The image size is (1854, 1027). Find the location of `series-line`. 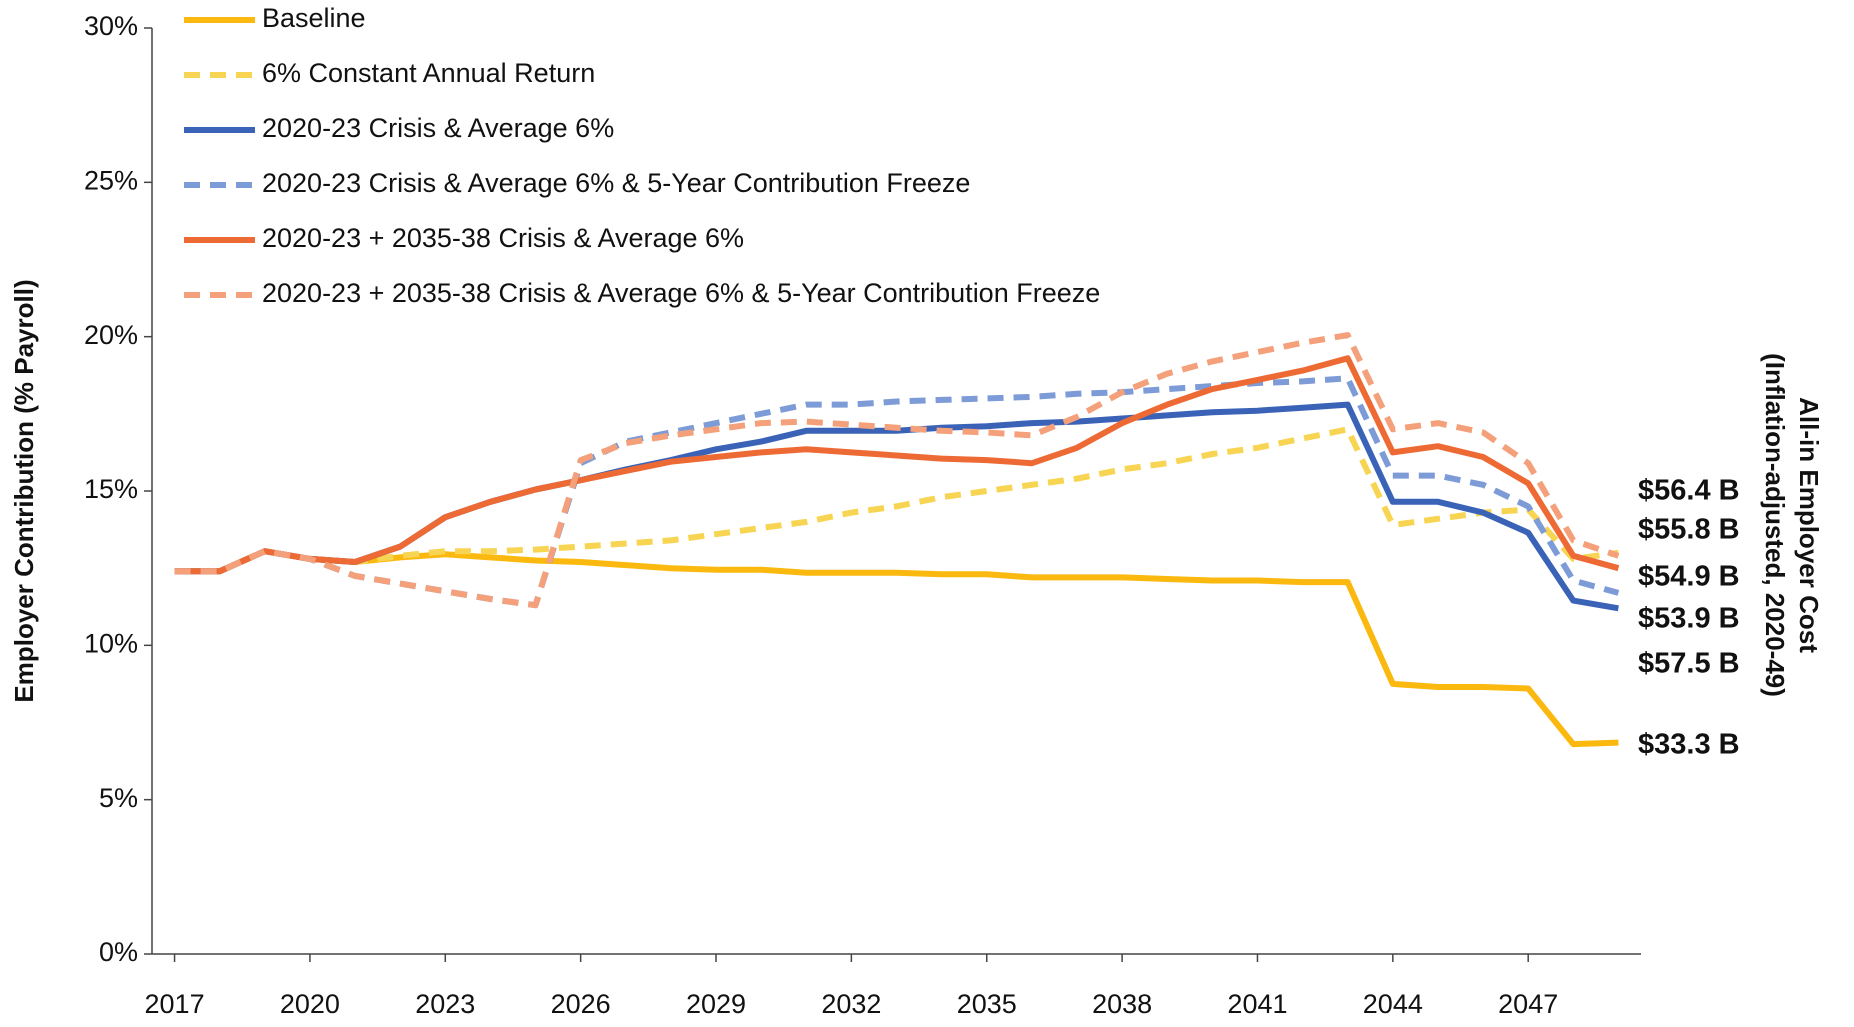

series-line is located at coordinates (896, 500).